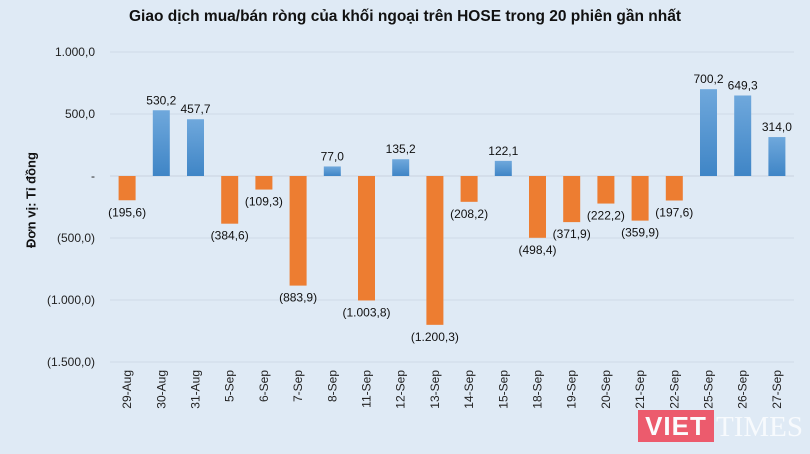 The image size is (810, 454). I want to click on bar-19-Sep, so click(572, 199).